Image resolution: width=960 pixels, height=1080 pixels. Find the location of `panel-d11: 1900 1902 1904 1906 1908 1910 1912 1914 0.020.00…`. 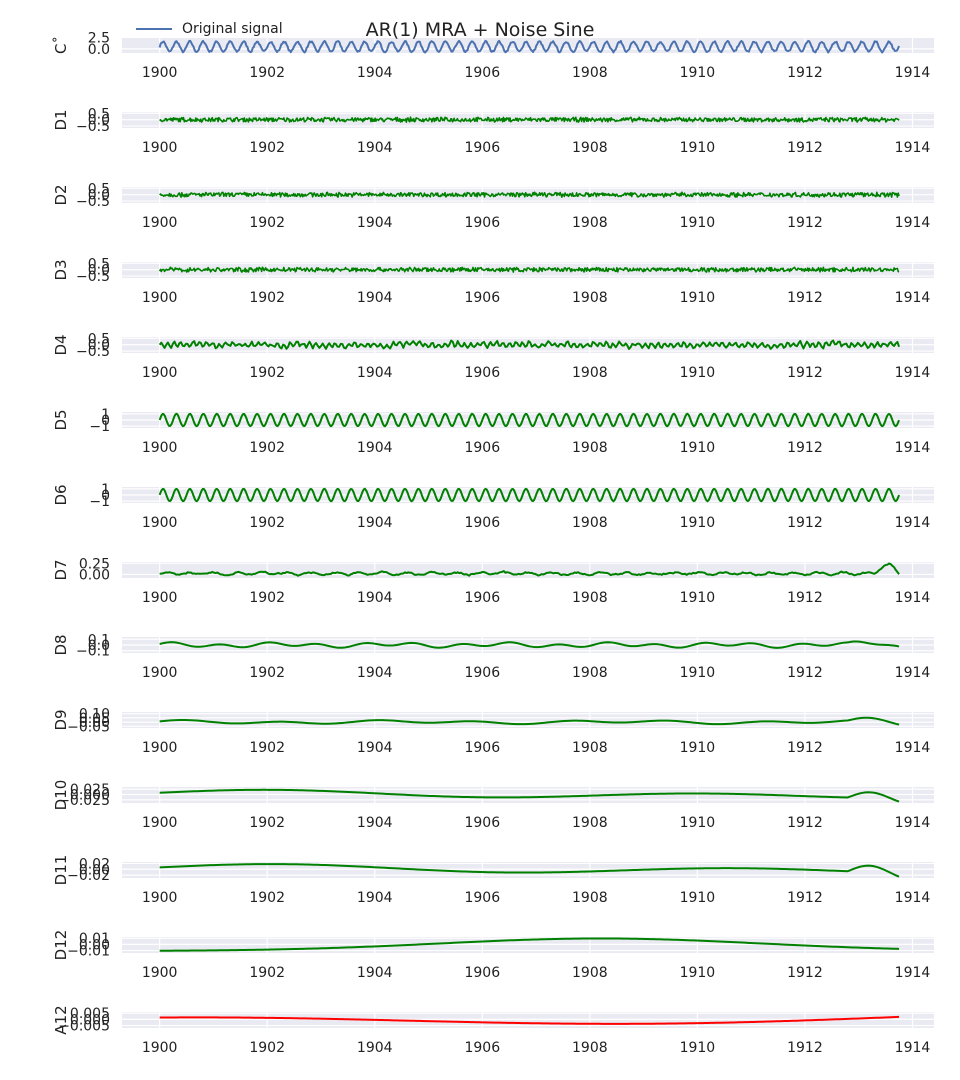

panel-d11: 1900 1902 1904 1906 1908 1910 1912 1914 0.020.00… is located at coordinates (493, 880).